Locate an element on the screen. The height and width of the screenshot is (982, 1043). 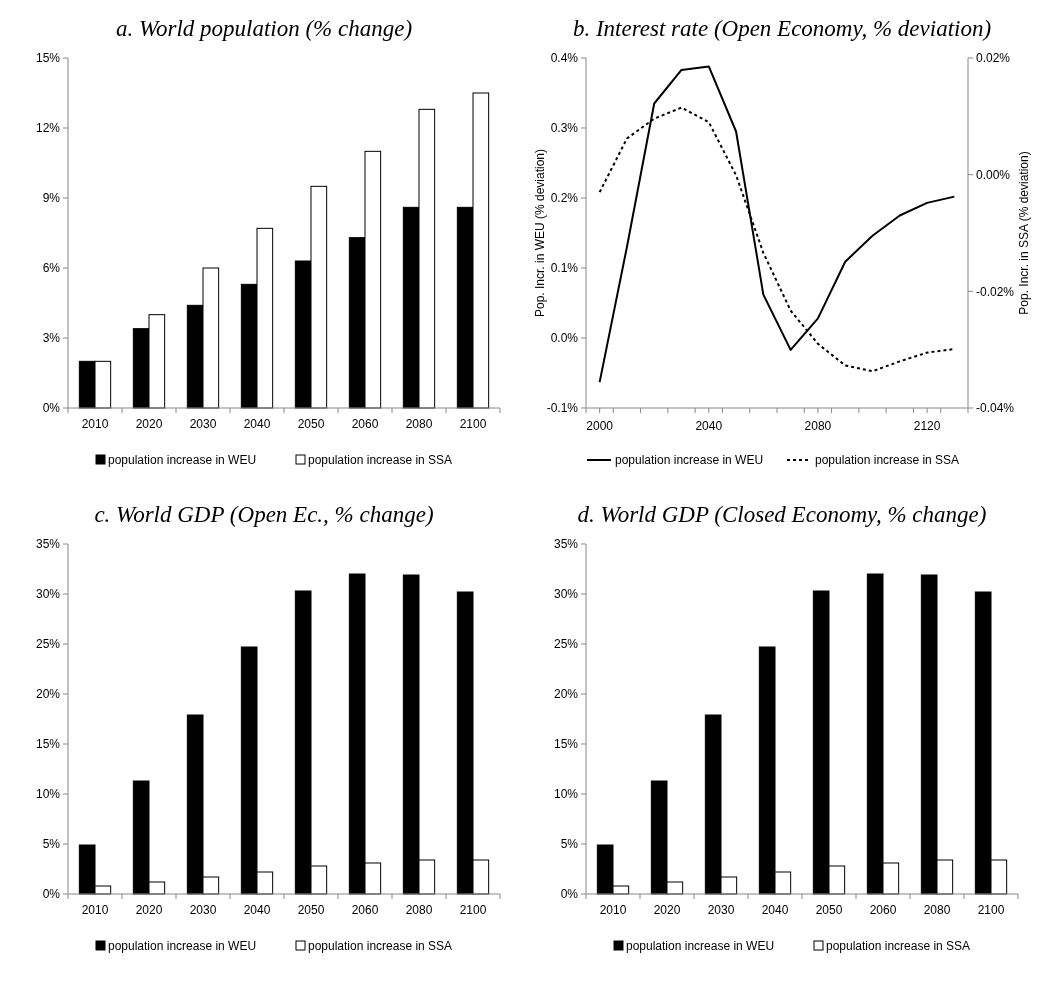
y-tick-label: 12% is located at coordinates (48, 128).